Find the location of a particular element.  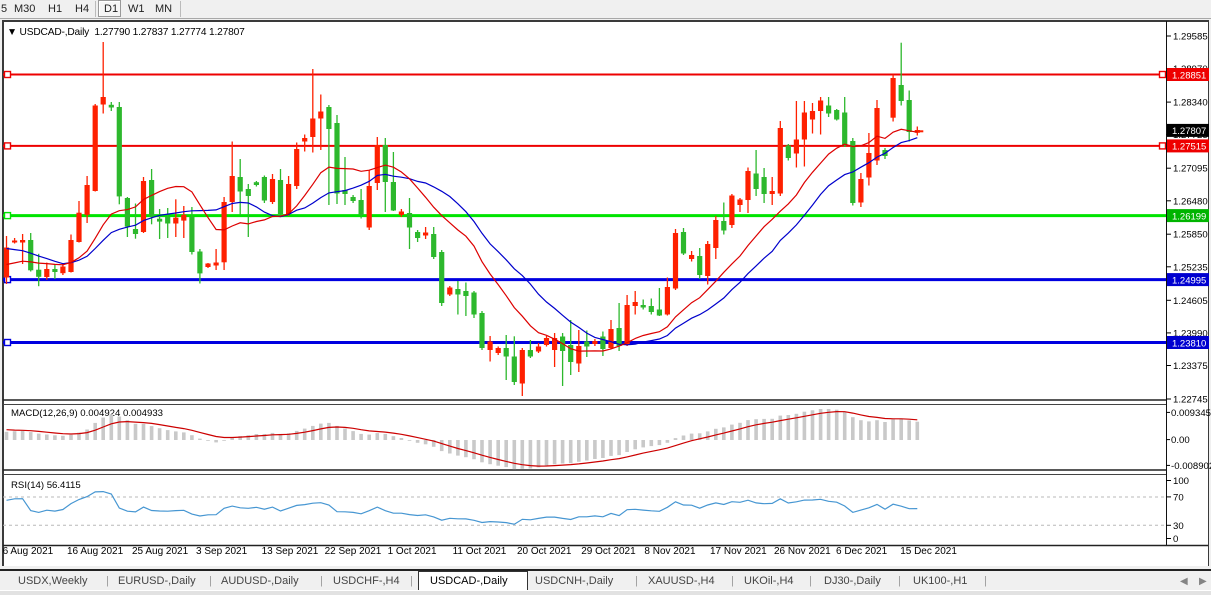

svg-text: 0.00 is located at coordinates (1180, 440).